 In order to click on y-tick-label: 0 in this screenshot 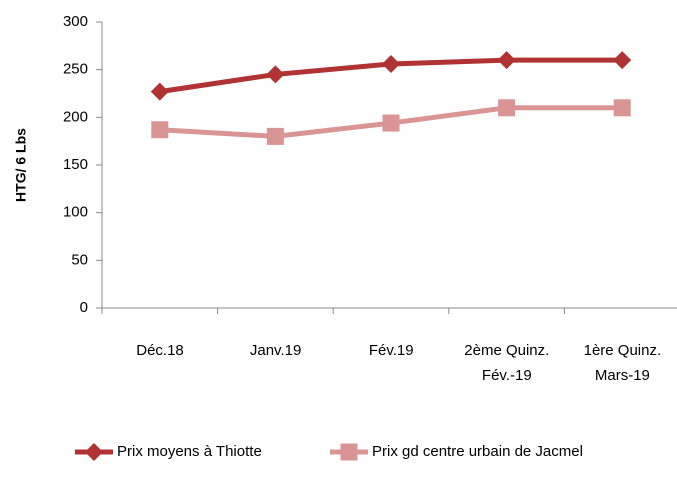, I will do `click(84, 307)`.